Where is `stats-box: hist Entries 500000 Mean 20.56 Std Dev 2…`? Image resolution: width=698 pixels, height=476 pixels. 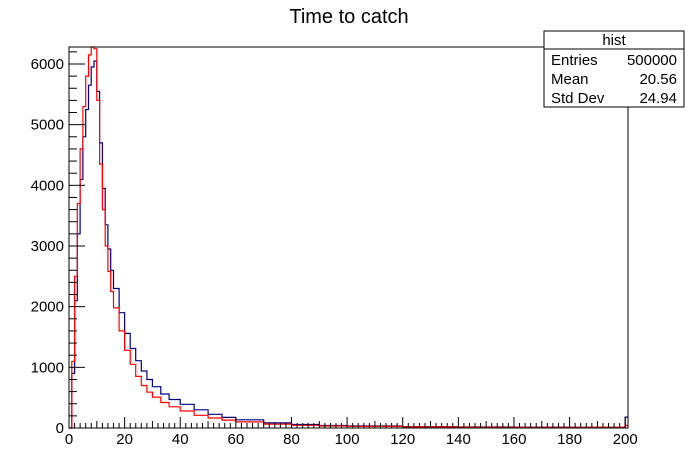
stats-box: hist Entries 500000 Mean 20.56 Std Dev 2… is located at coordinates (614, 69).